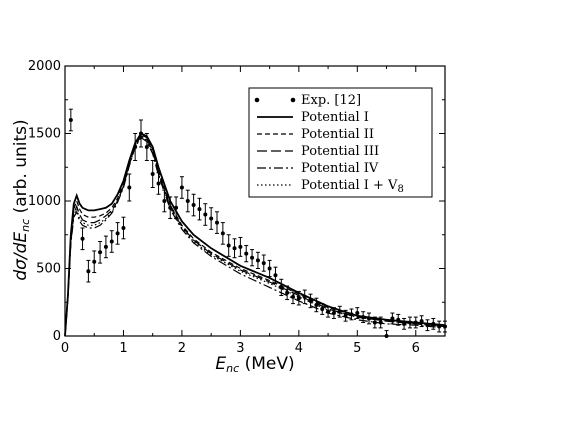 The image size is (564, 436). What do you see at coordinates (65, 348) in the screenshot?
I see `x-tick-label: 0` at bounding box center [65, 348].